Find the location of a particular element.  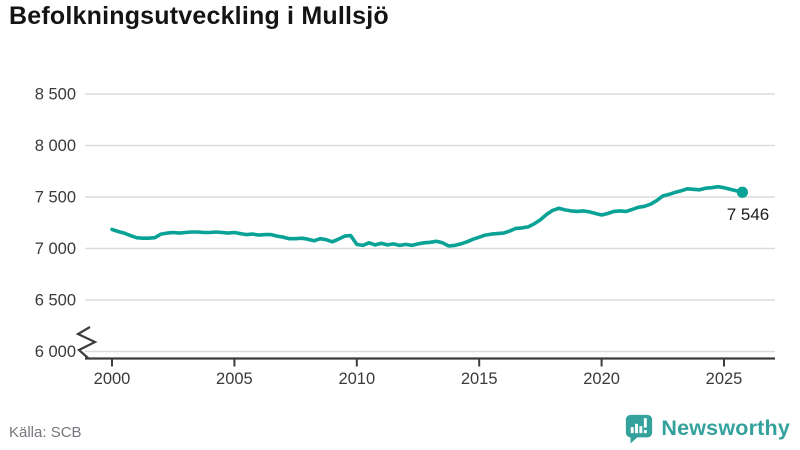

x-axis-label: 2005 is located at coordinates (234, 379).